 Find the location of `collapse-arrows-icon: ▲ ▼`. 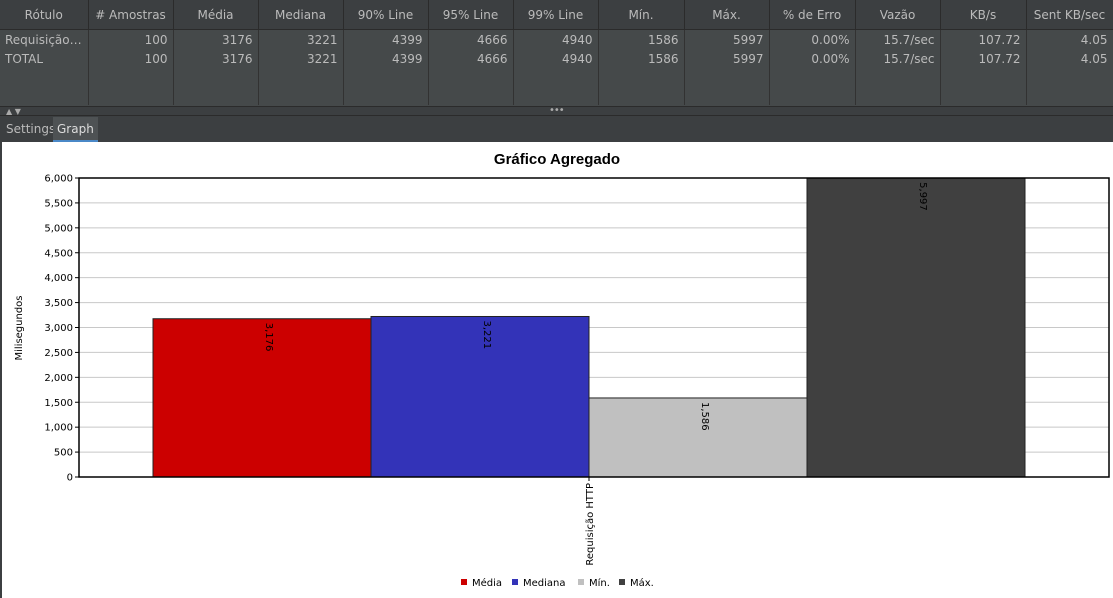

collapse-arrows-icon: ▲ ▼ is located at coordinates (13, 111).